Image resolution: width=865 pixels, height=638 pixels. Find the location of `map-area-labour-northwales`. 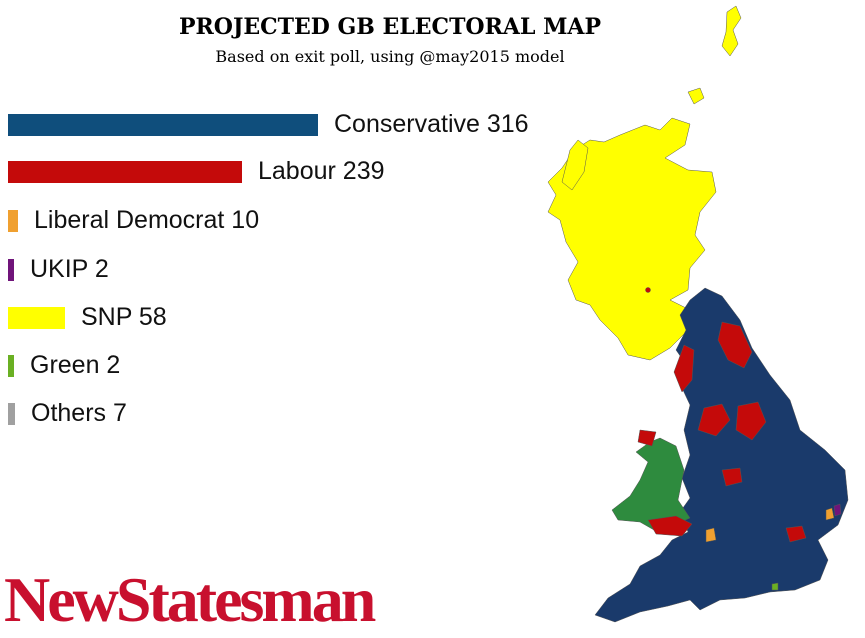

map-area-labour-northwales is located at coordinates (647, 438).